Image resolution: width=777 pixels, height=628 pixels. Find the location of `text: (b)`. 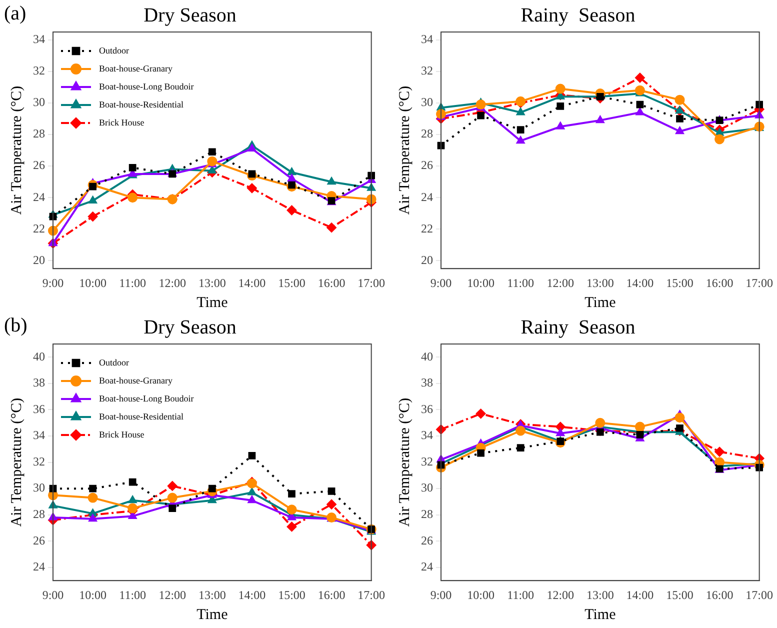

text: (b) is located at coordinates (16, 325).